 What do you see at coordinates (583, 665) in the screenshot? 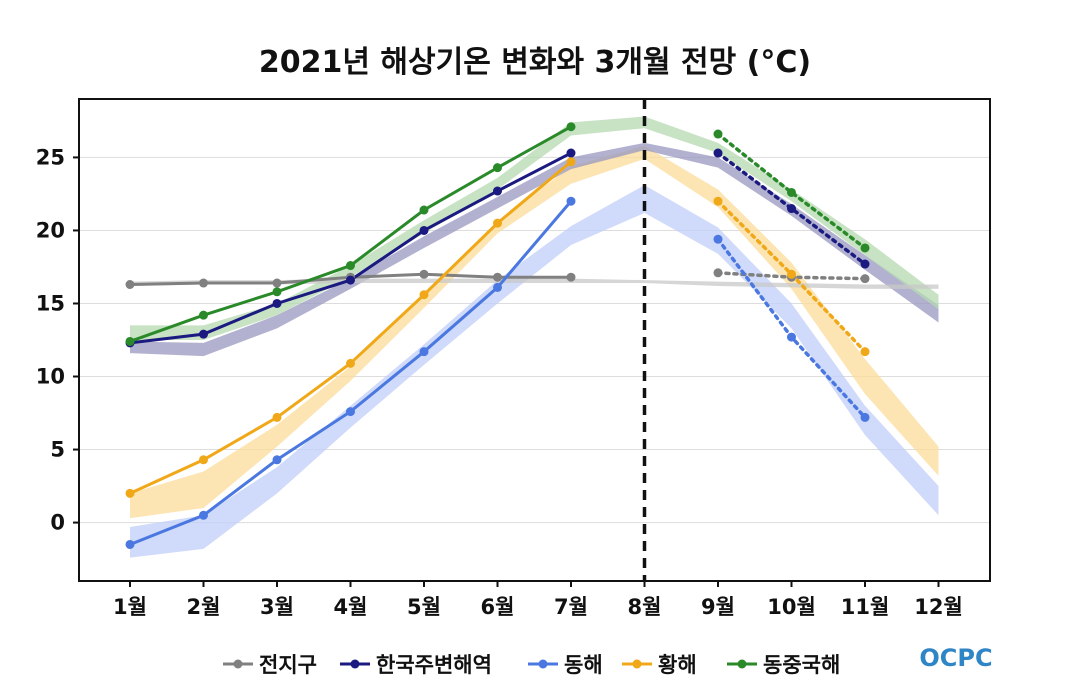
I see `legend-entry-label: 동해` at bounding box center [583, 665].